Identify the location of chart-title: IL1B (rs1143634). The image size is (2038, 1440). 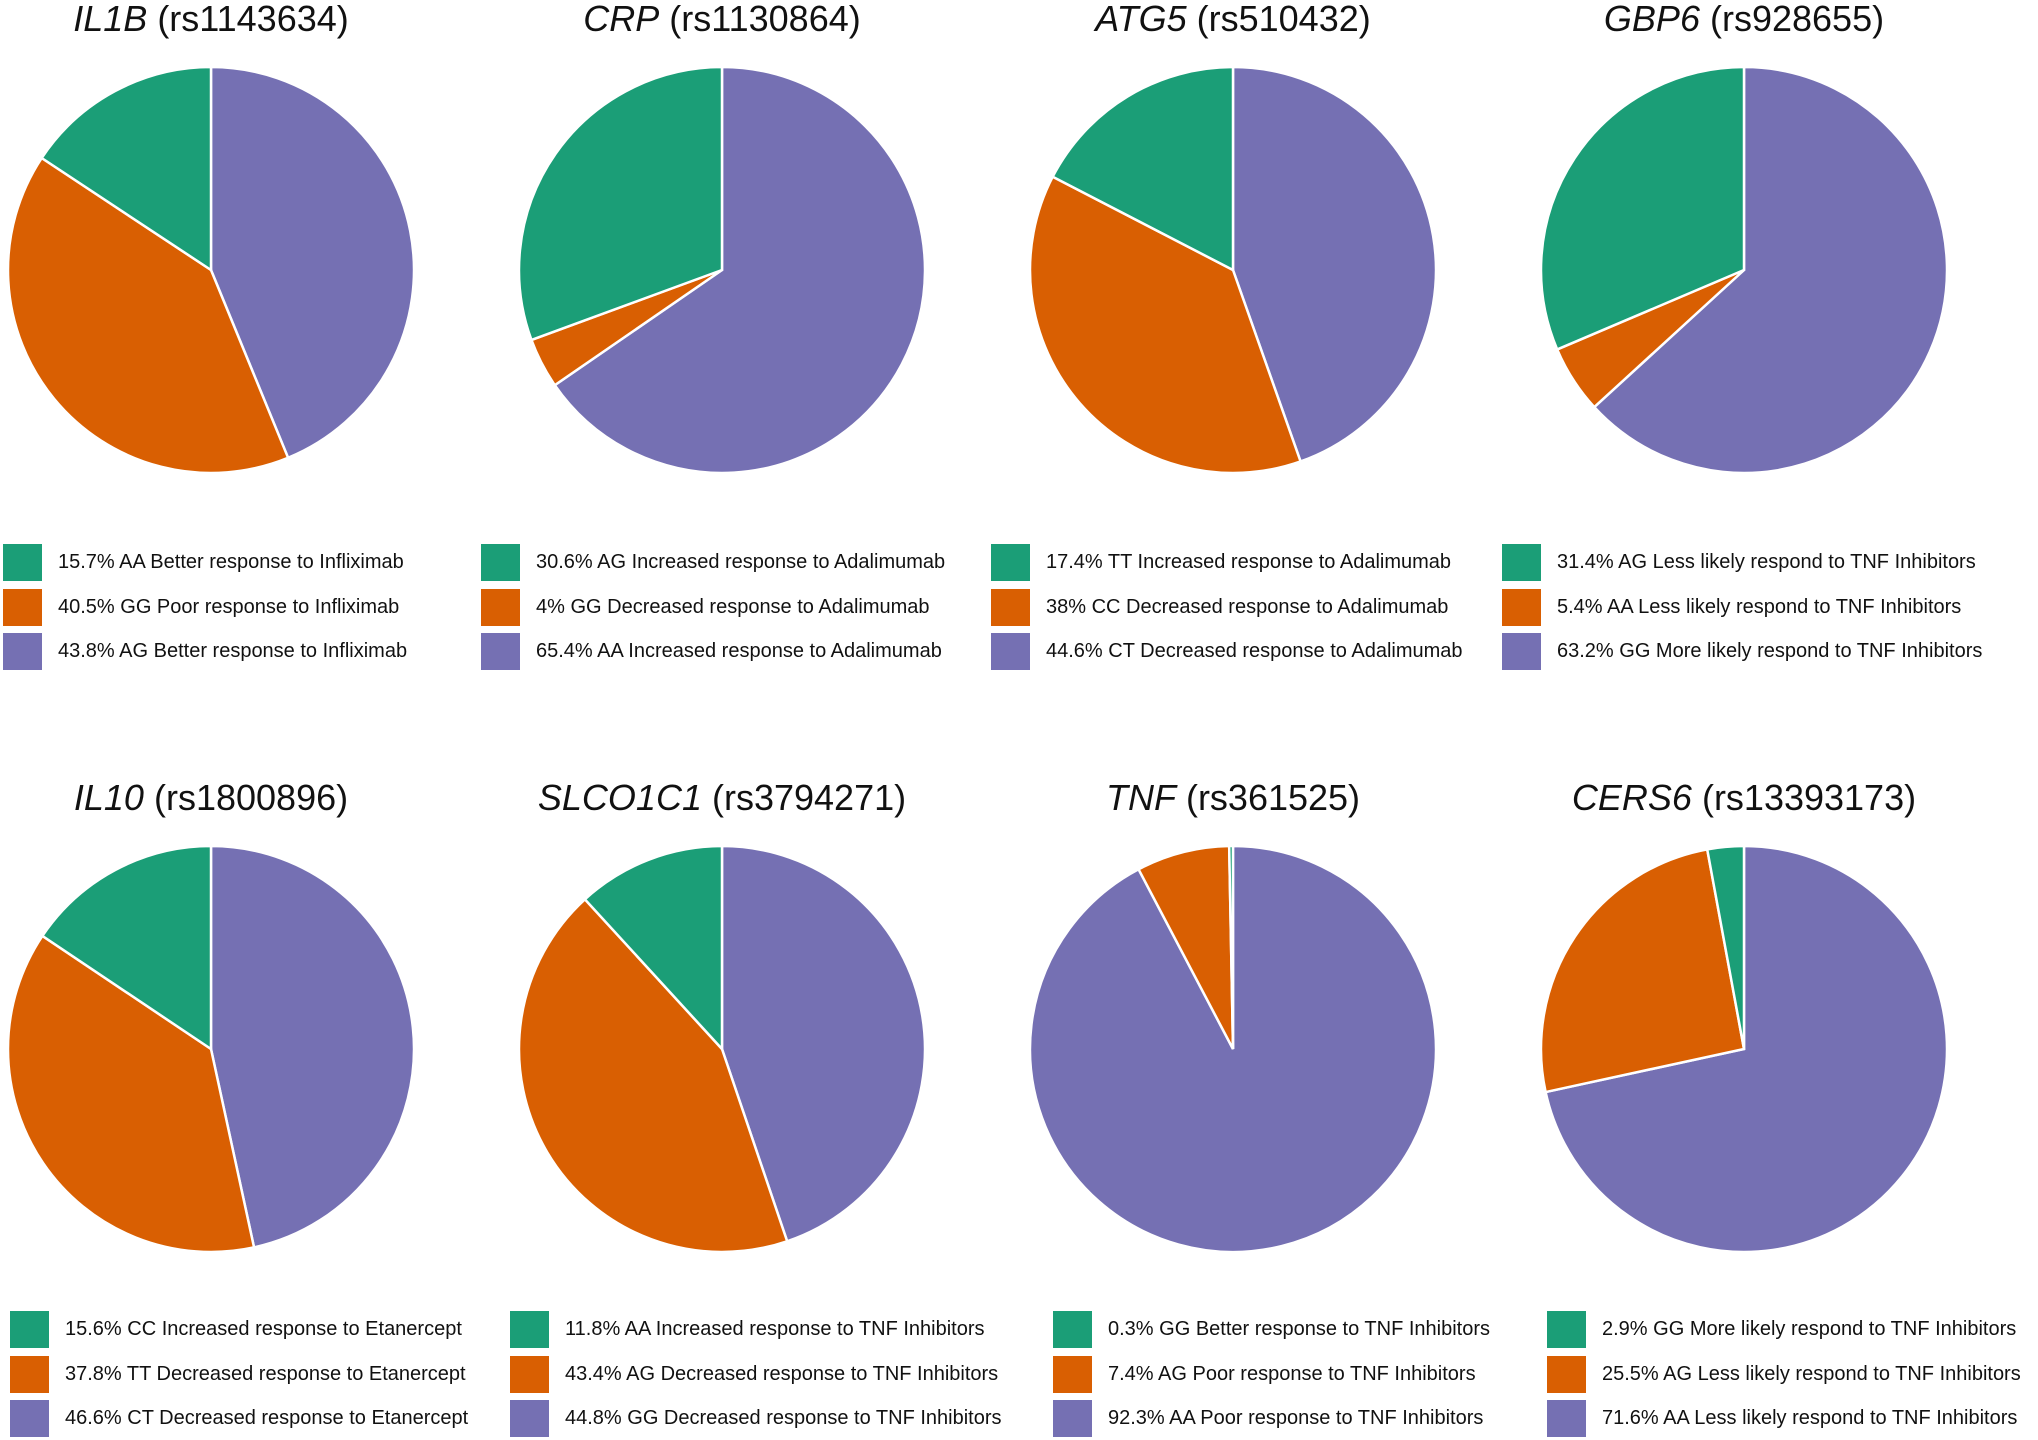
(211, 20).